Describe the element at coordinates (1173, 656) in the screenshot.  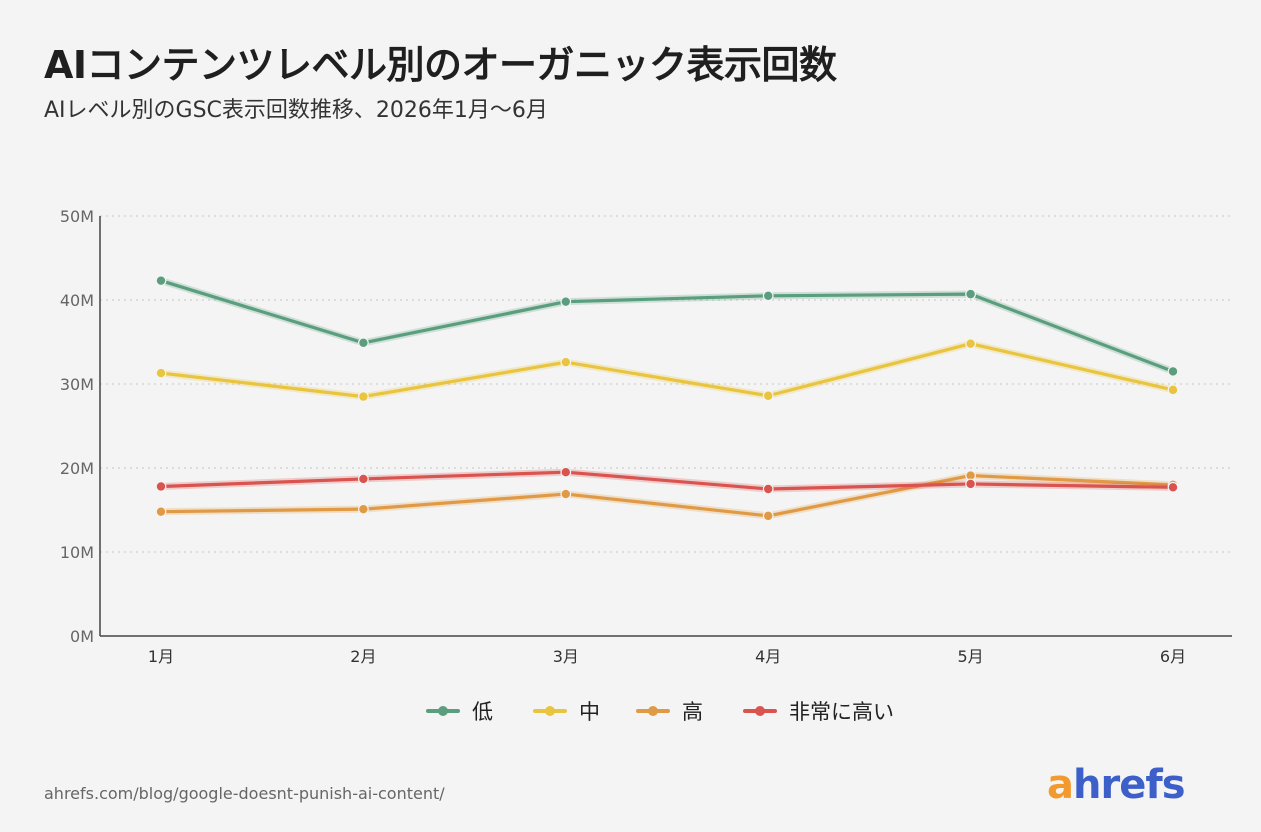
I see `x-tick-label: 6月` at that location.